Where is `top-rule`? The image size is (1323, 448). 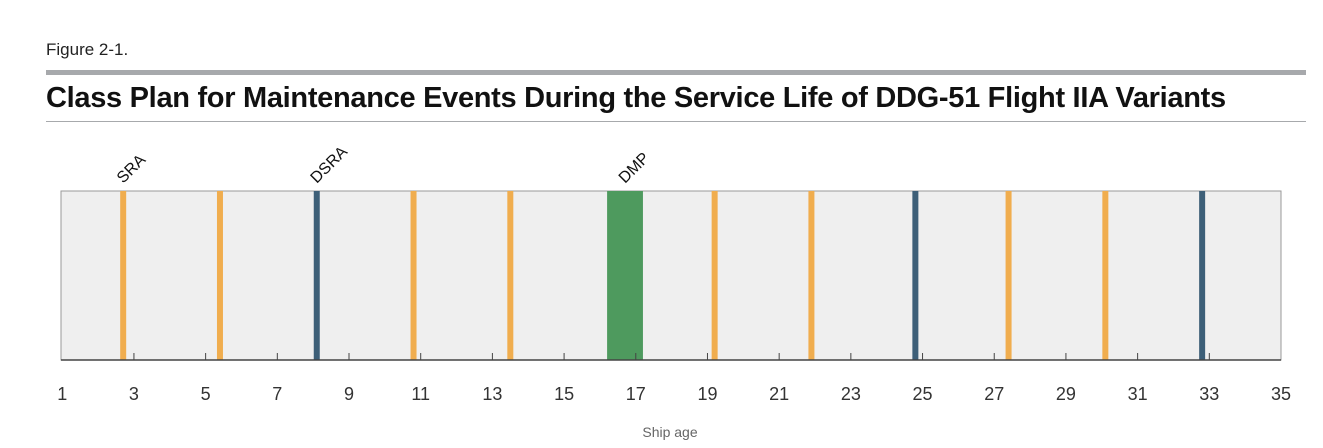
top-rule is located at coordinates (676, 72).